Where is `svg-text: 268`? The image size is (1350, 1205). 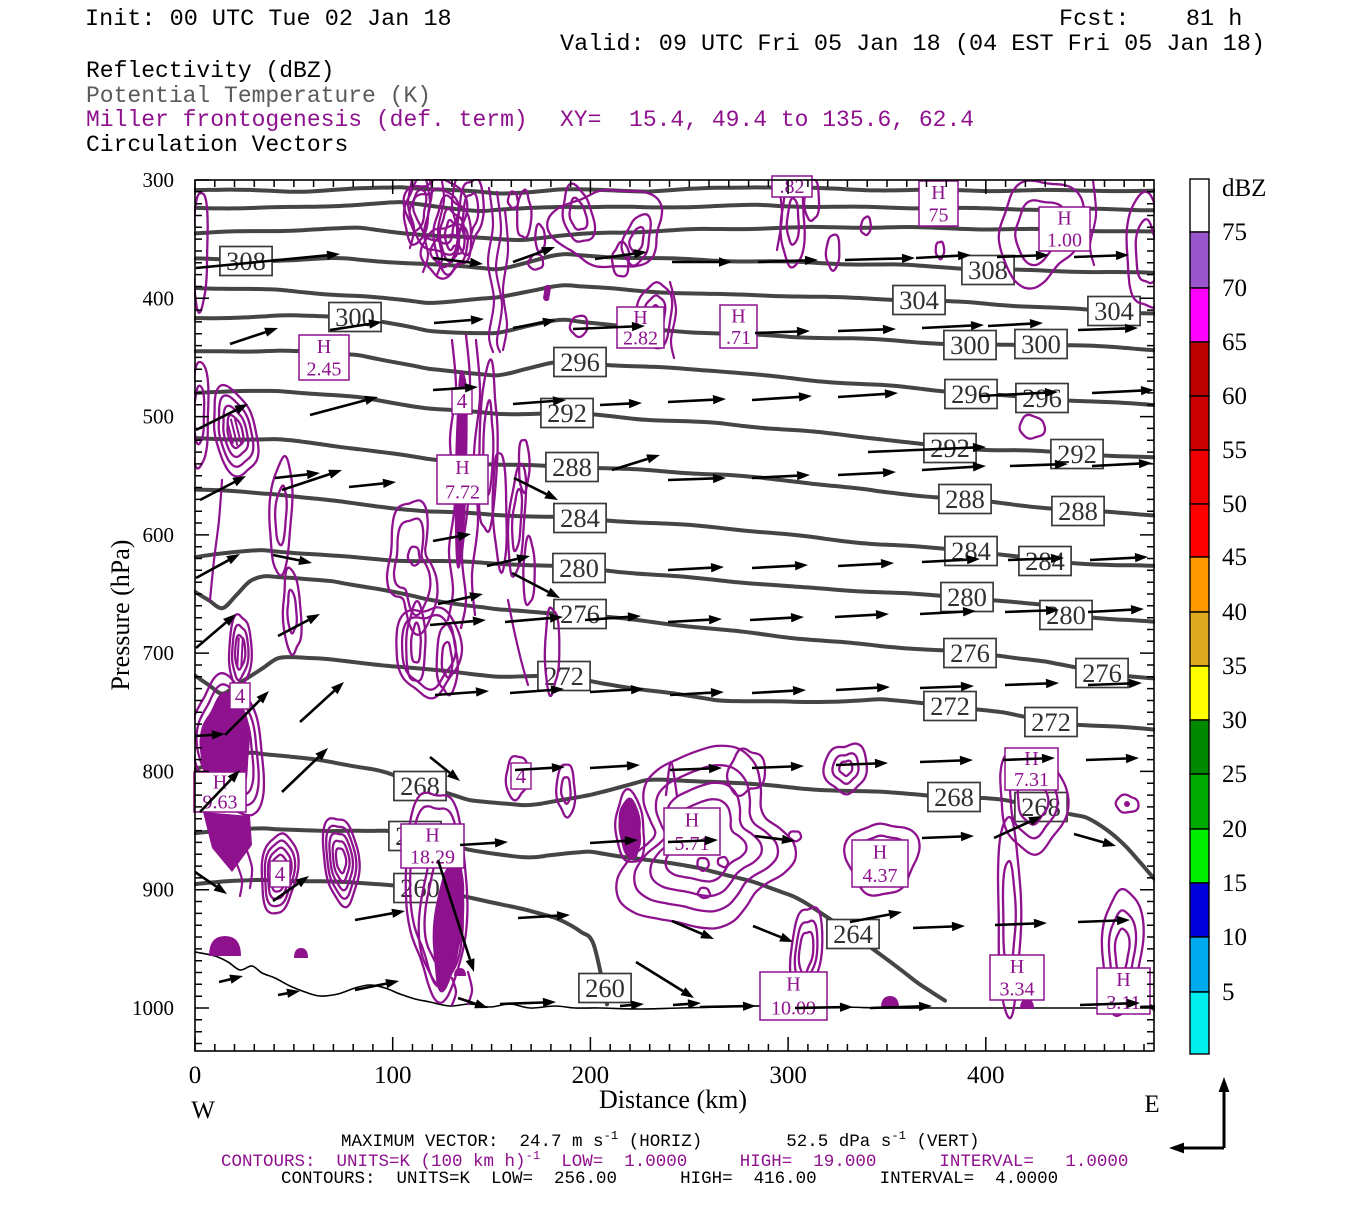
svg-text: 268 is located at coordinates (954, 797).